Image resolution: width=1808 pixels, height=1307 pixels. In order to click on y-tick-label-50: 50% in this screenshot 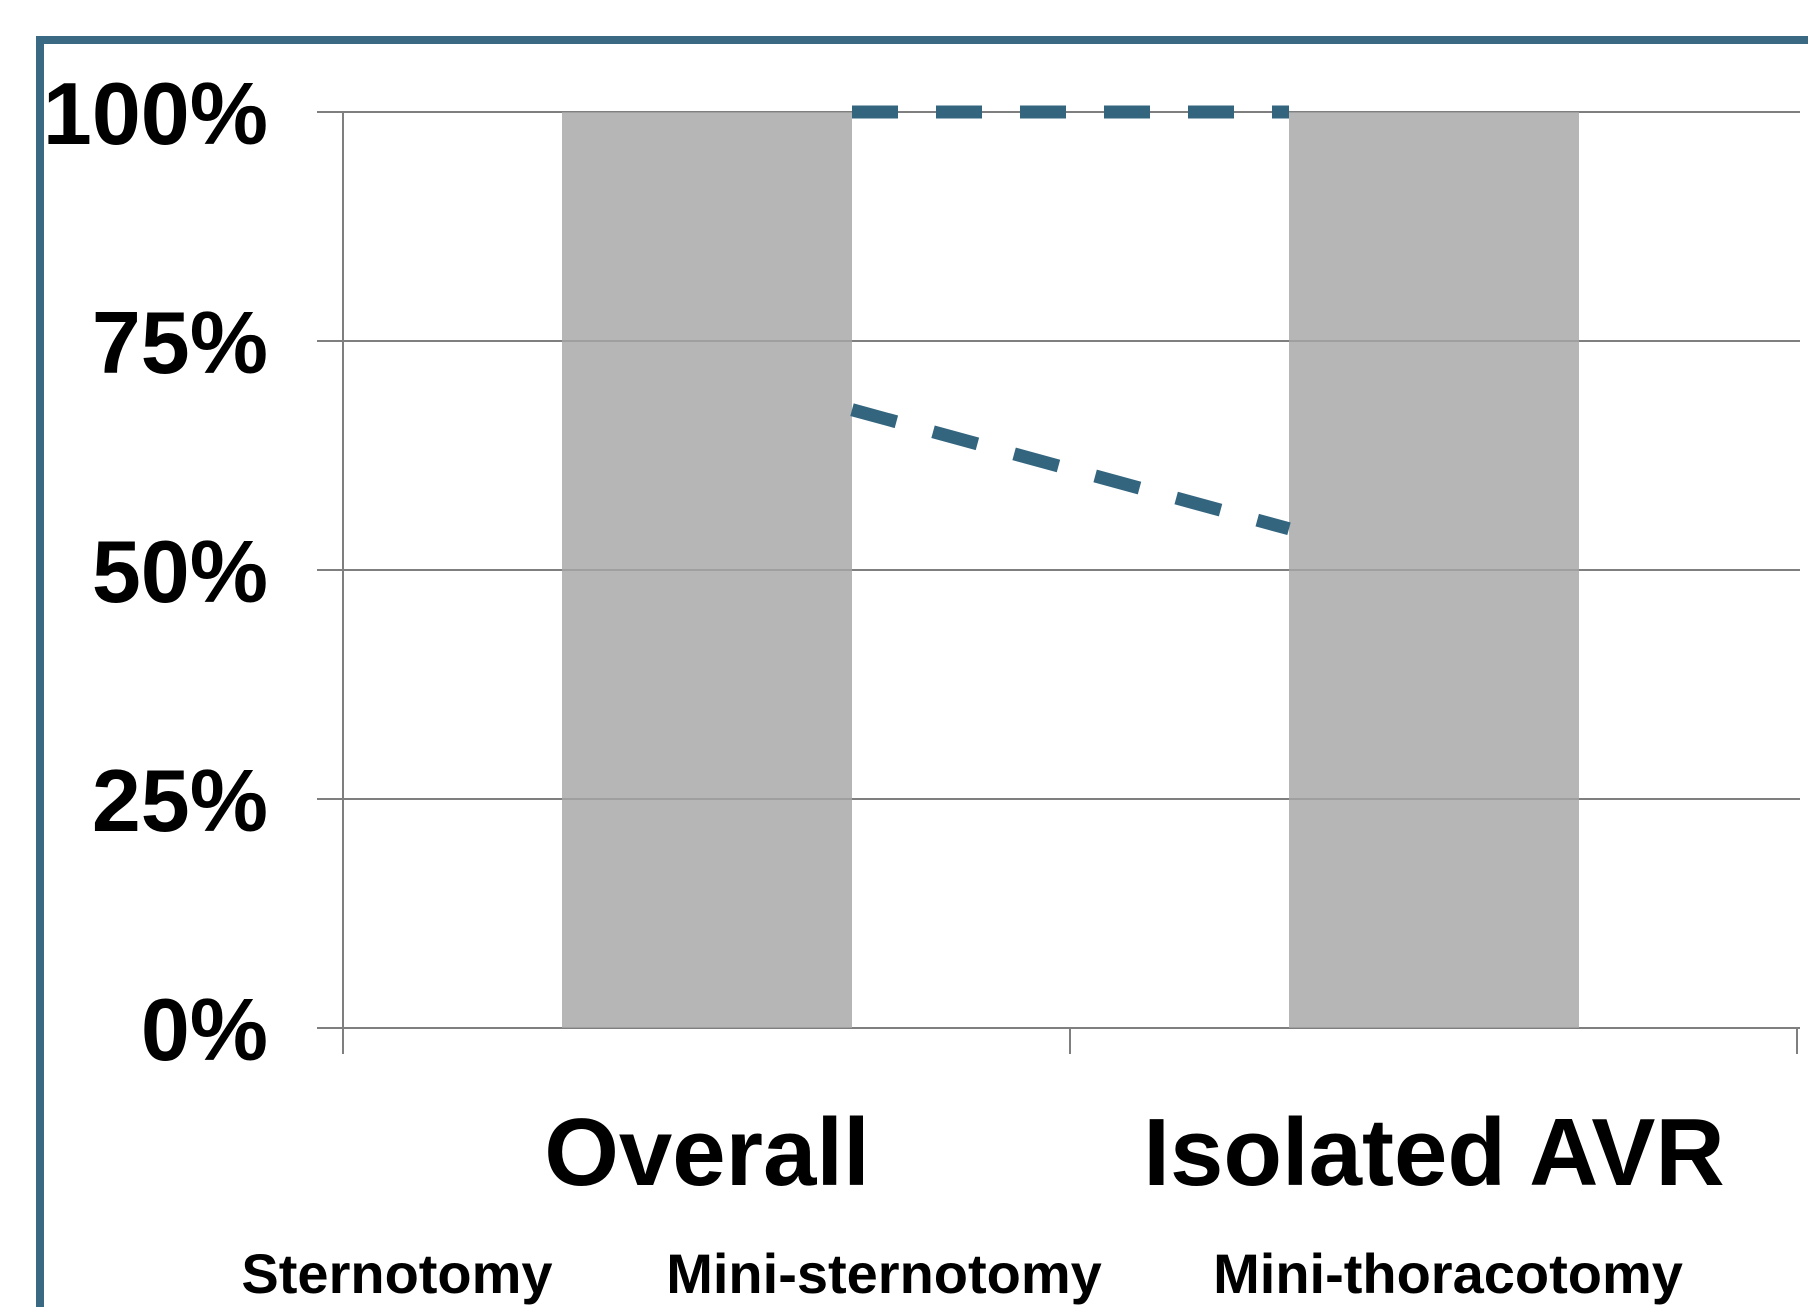, I will do `click(180, 571)`.